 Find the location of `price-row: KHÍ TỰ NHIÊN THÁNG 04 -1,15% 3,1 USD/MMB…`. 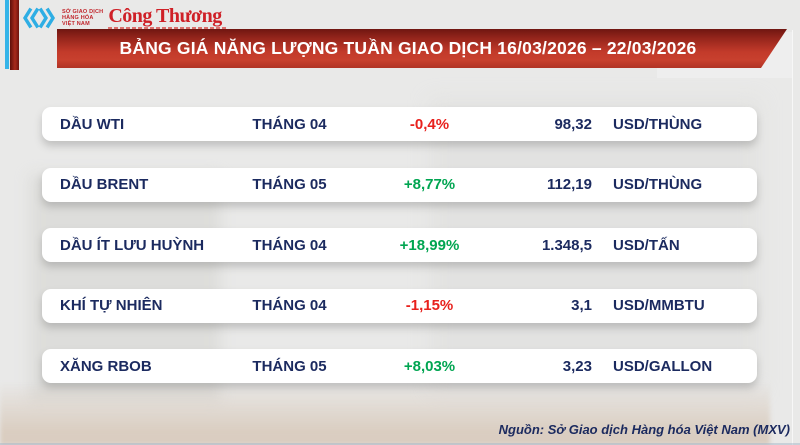

price-row: KHÍ TỰ NHIÊN THÁNG 04 -1,15% 3,1 USD/MMB… is located at coordinates (399, 305).